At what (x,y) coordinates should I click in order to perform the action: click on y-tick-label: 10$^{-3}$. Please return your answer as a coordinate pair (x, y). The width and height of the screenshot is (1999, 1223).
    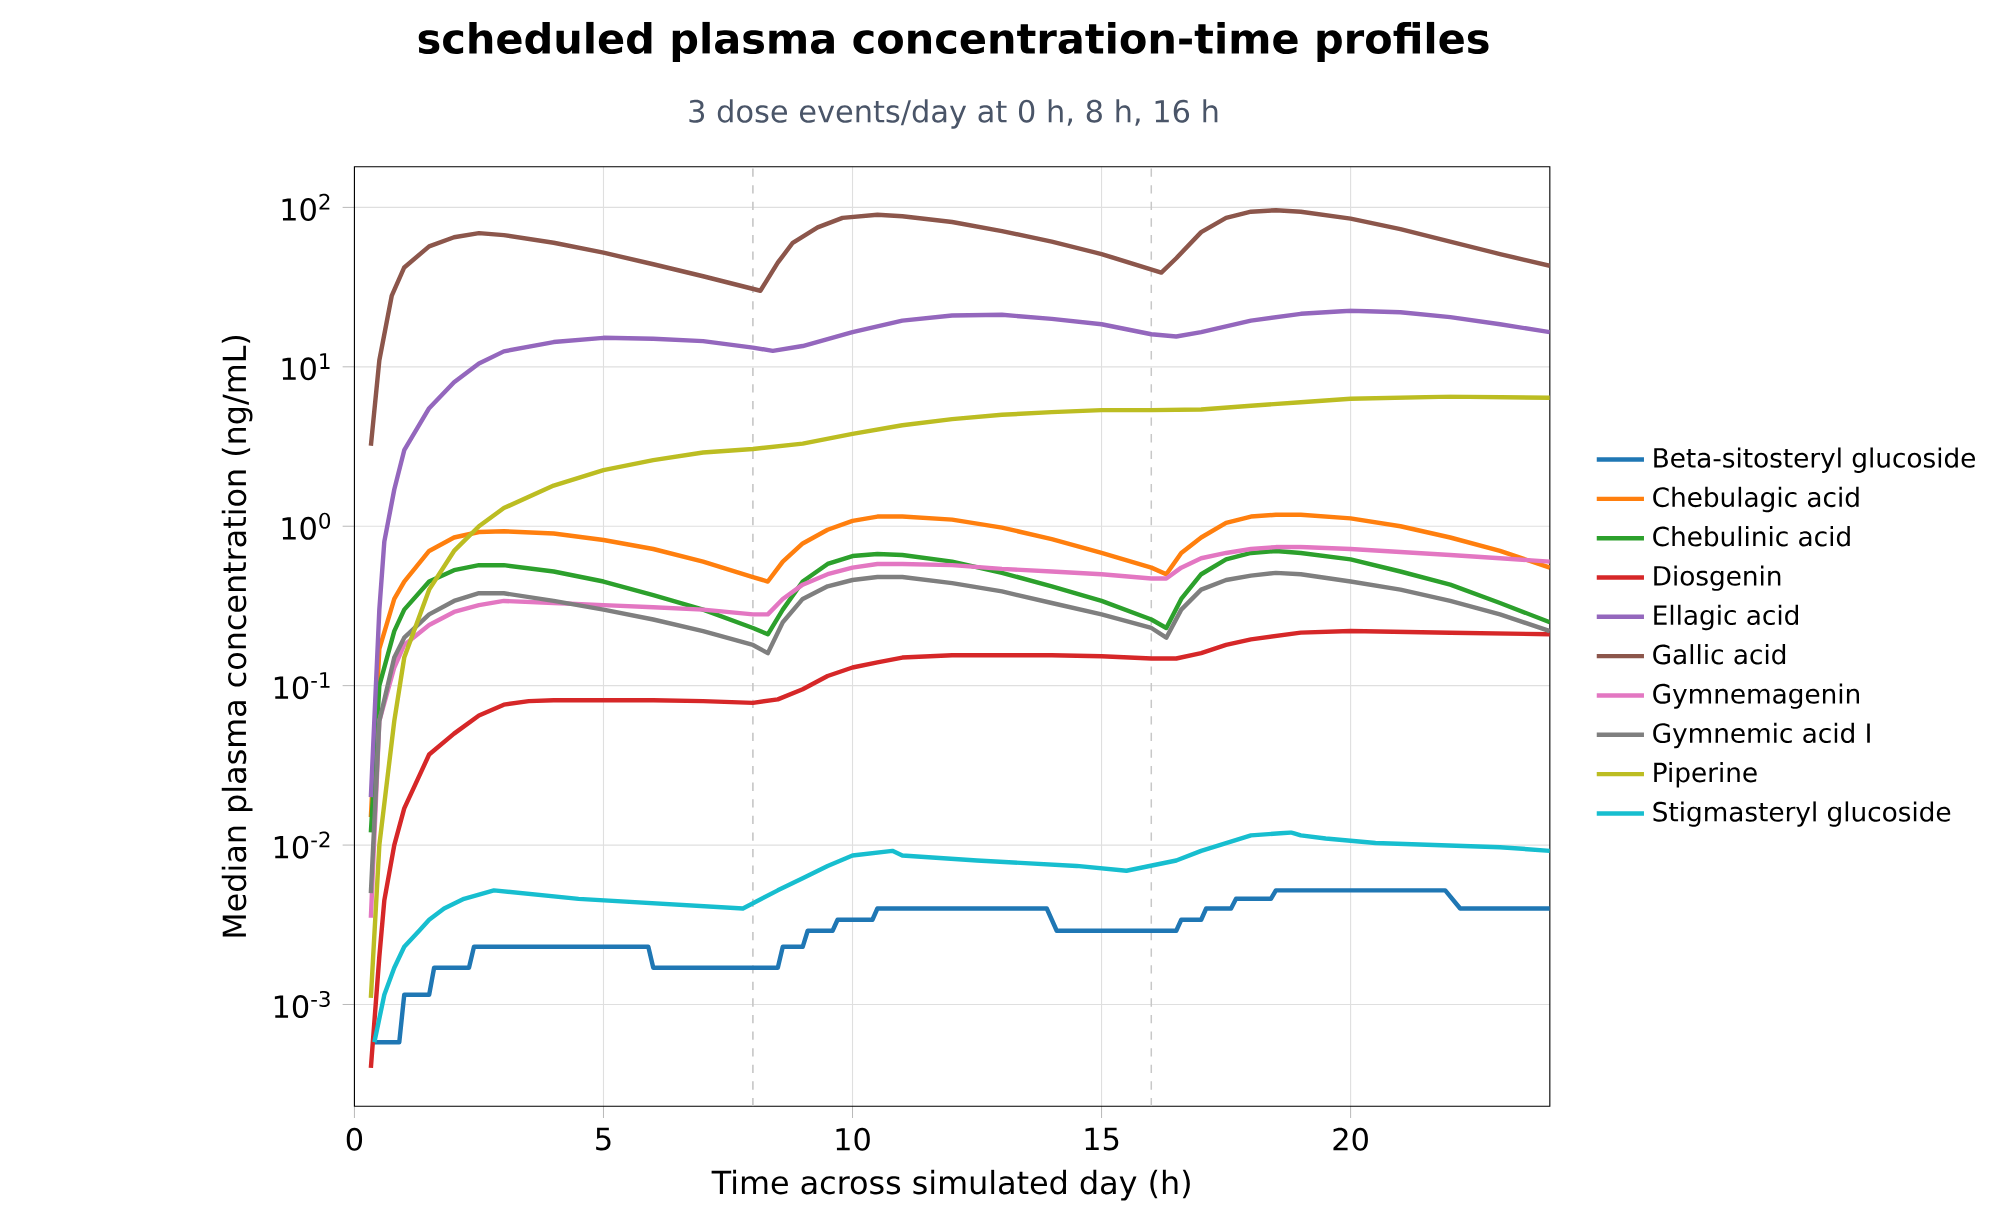
    Looking at the image, I should click on (302, 1004).